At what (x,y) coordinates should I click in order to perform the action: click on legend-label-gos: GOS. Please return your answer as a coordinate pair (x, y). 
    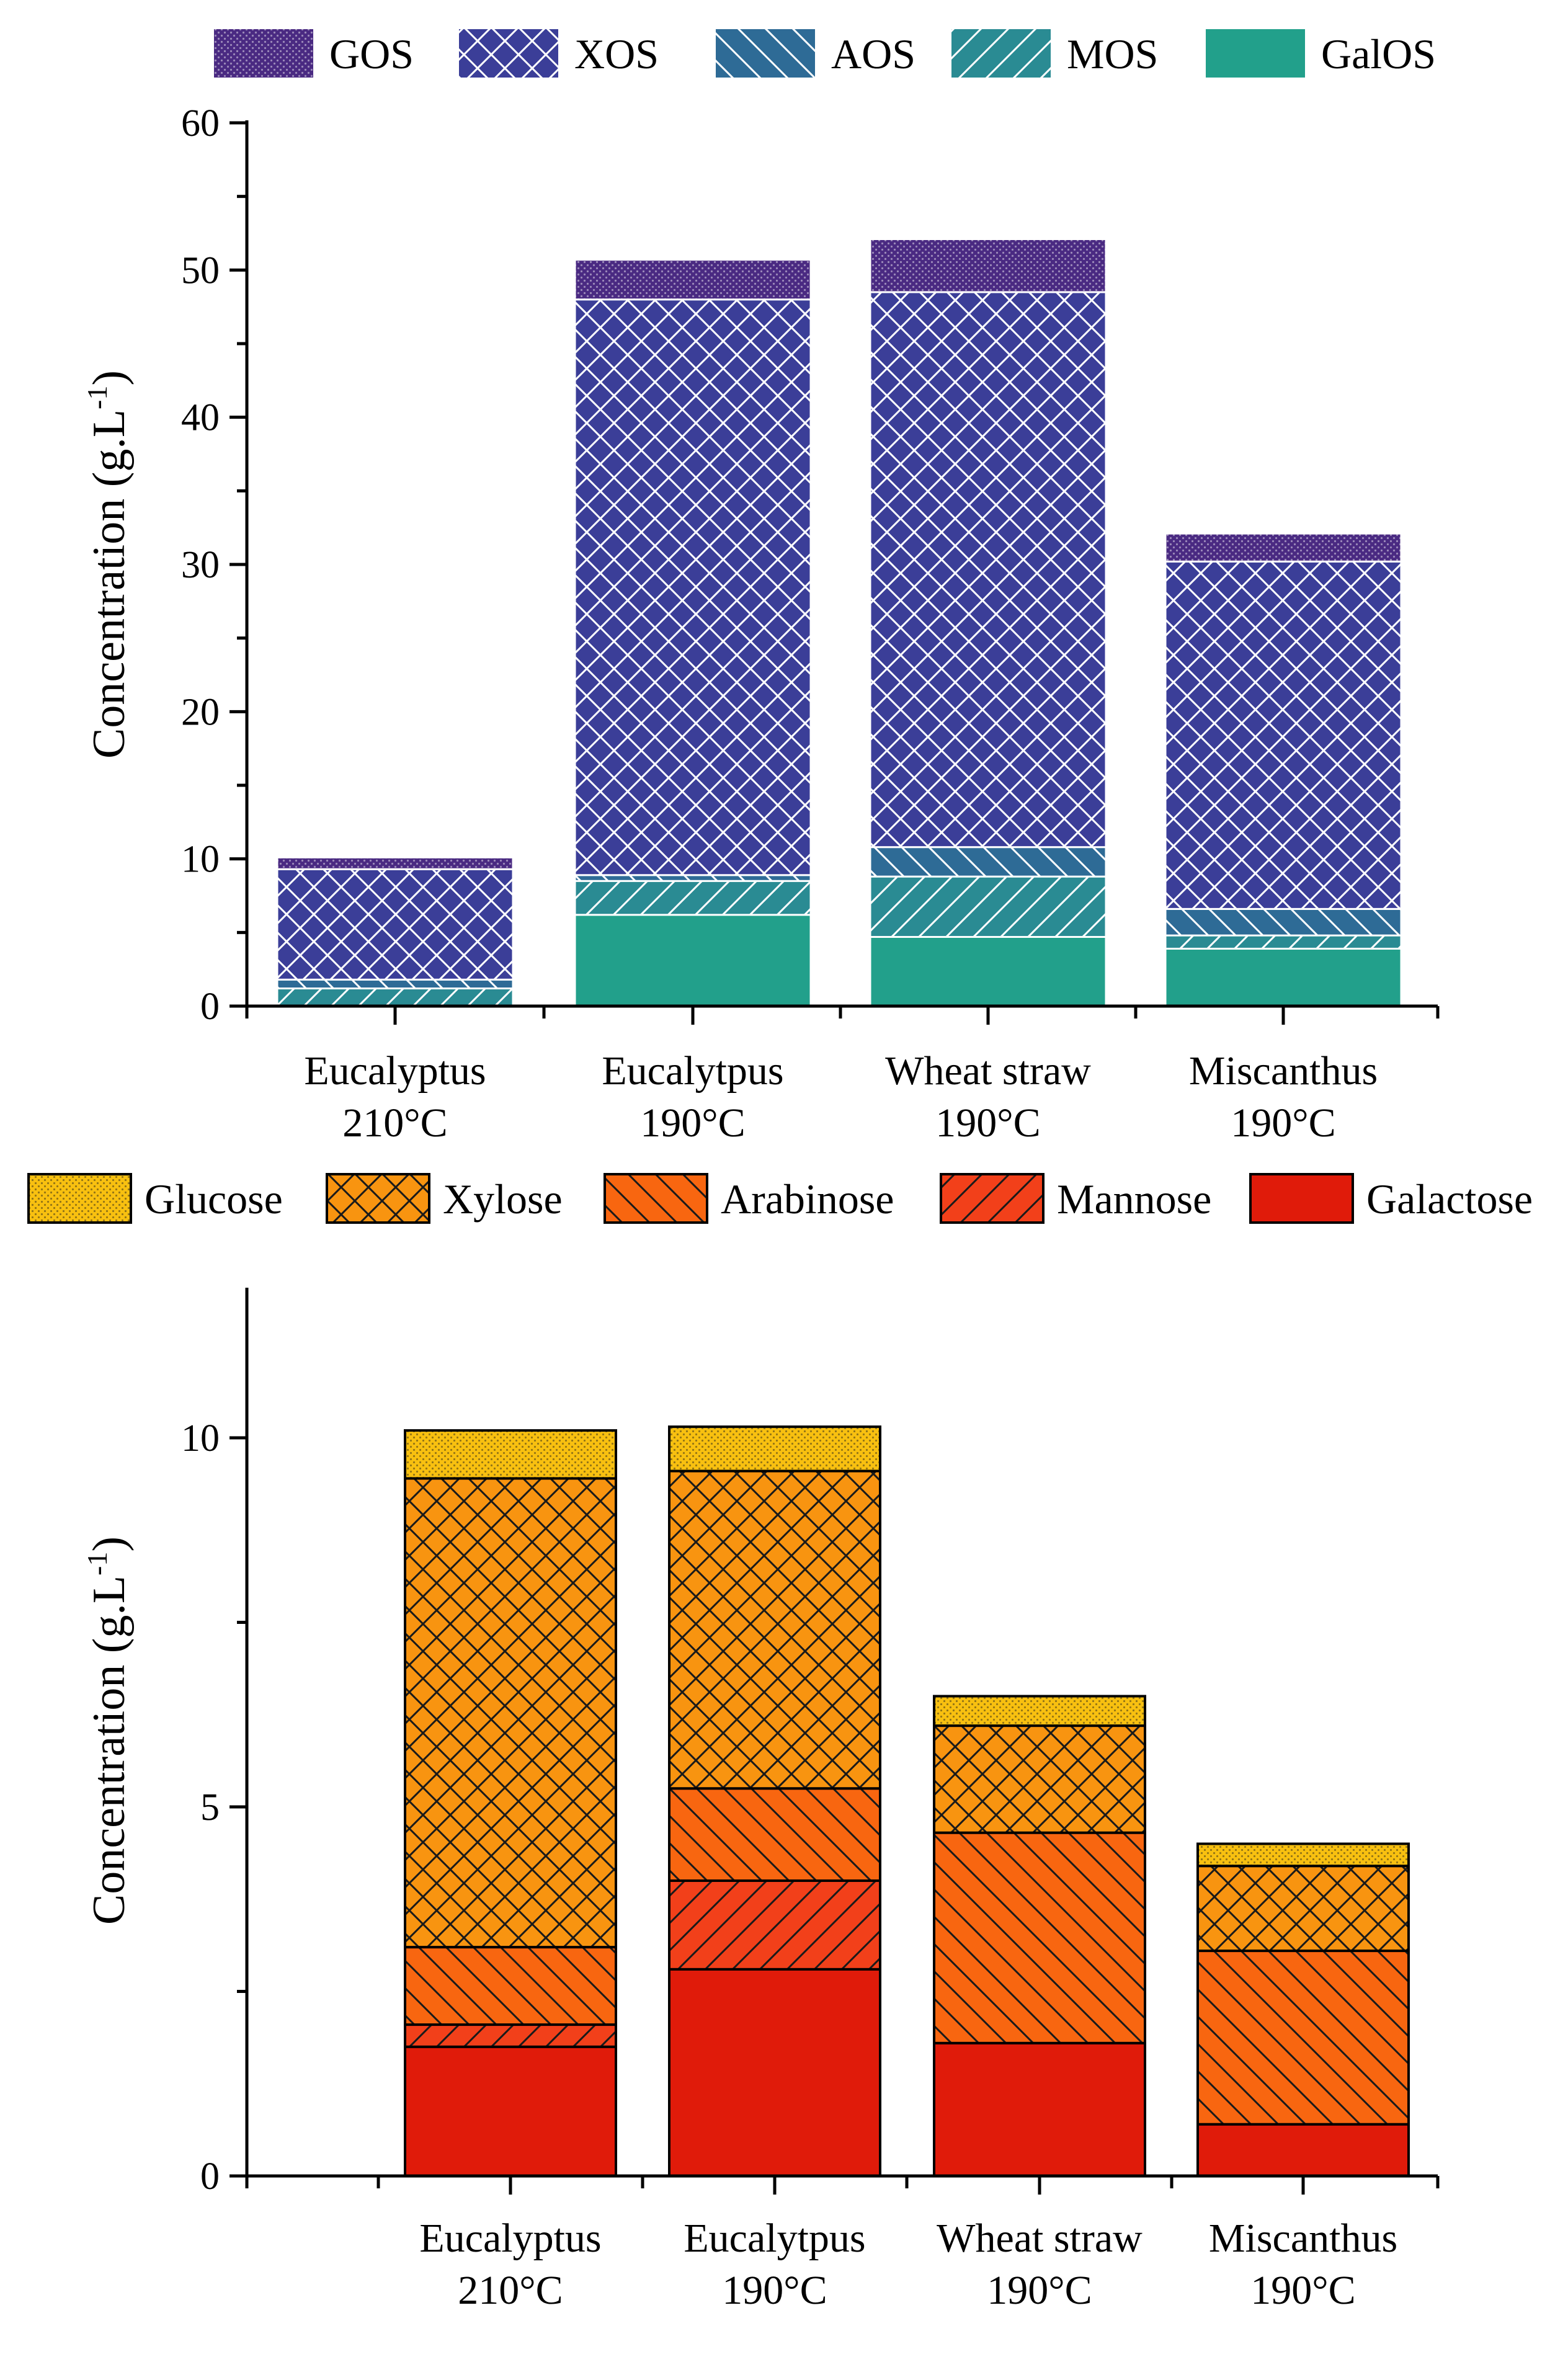
    Looking at the image, I should click on (371, 54).